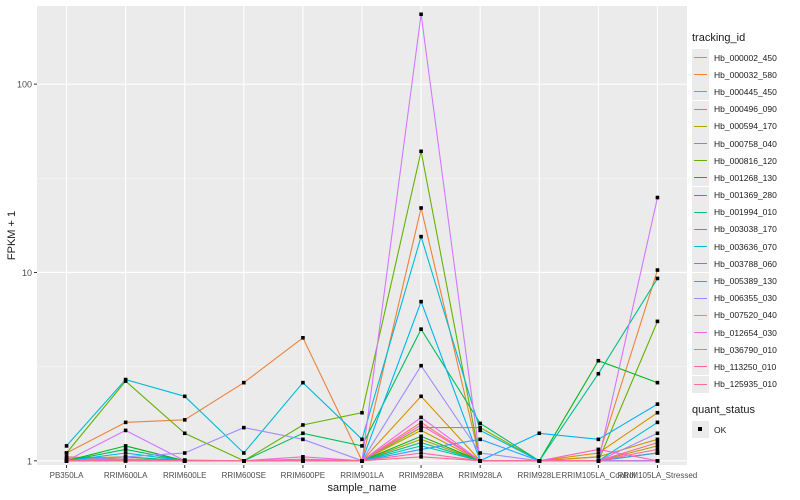 The height and width of the screenshot is (500, 800). What do you see at coordinates (657, 321) in the screenshot?
I see `data-point-Hb_000816_120-RRIM105LA_Stressed` at bounding box center [657, 321].